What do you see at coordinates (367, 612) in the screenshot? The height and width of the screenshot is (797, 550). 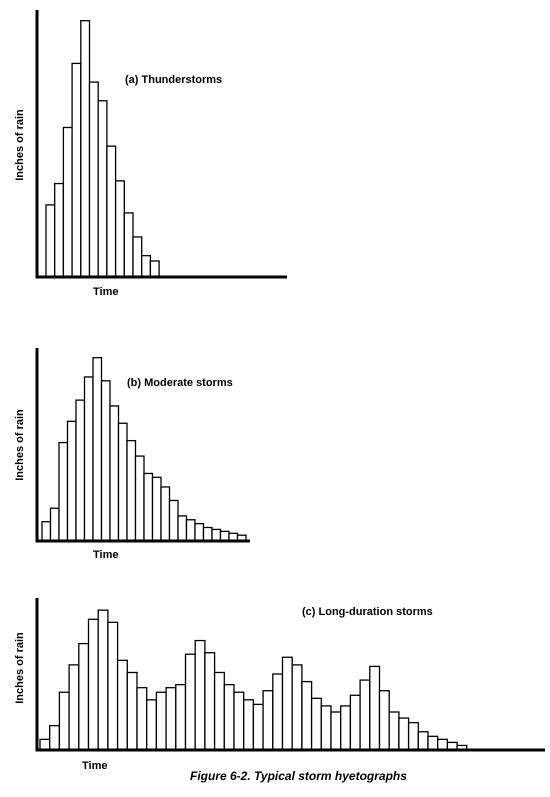 I see `chart-title: (c) Long-duration storms` at bounding box center [367, 612].